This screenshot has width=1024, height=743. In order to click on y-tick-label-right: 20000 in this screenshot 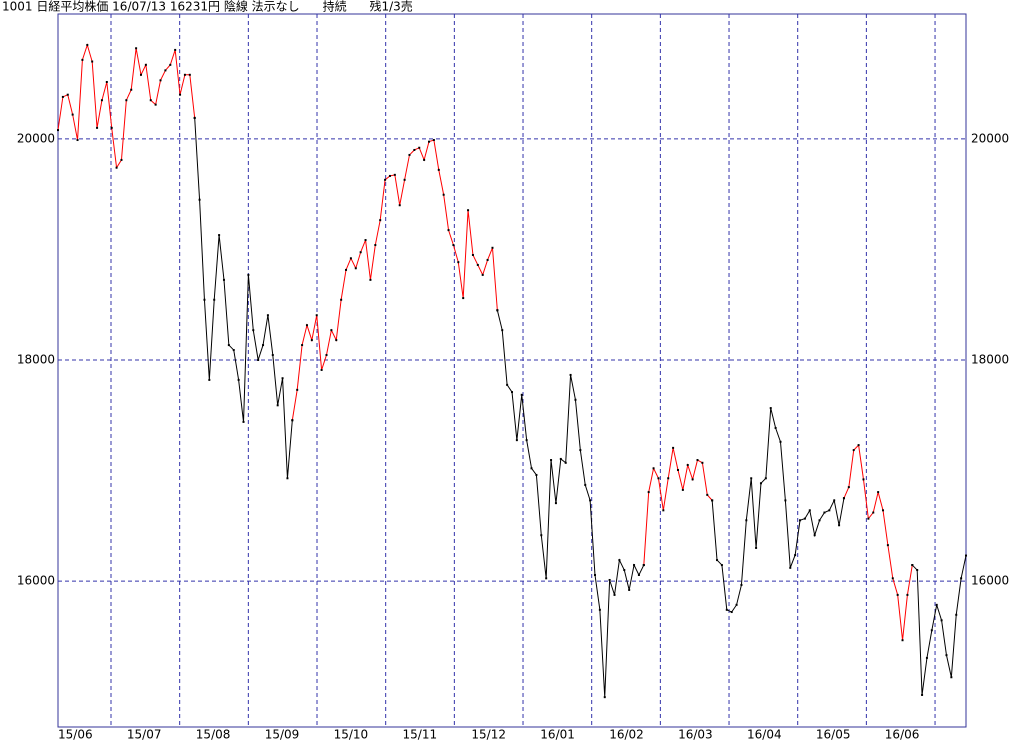, I will do `click(990, 138)`.